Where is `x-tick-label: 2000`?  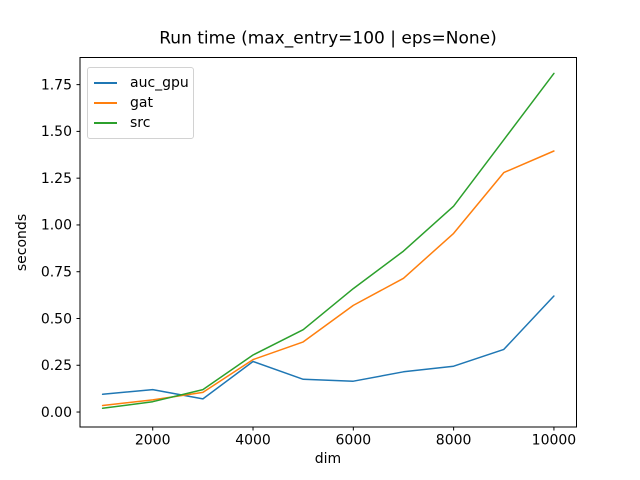 x-tick-label: 2000 is located at coordinates (153, 441).